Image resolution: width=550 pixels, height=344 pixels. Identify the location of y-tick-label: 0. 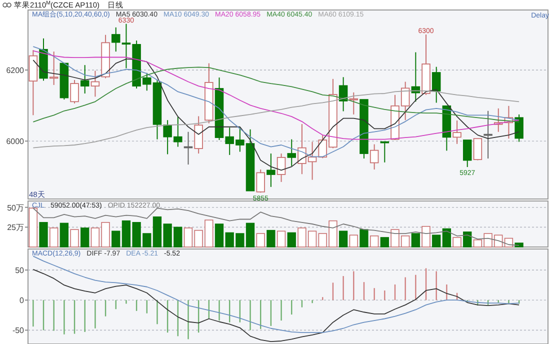
(22, 301).